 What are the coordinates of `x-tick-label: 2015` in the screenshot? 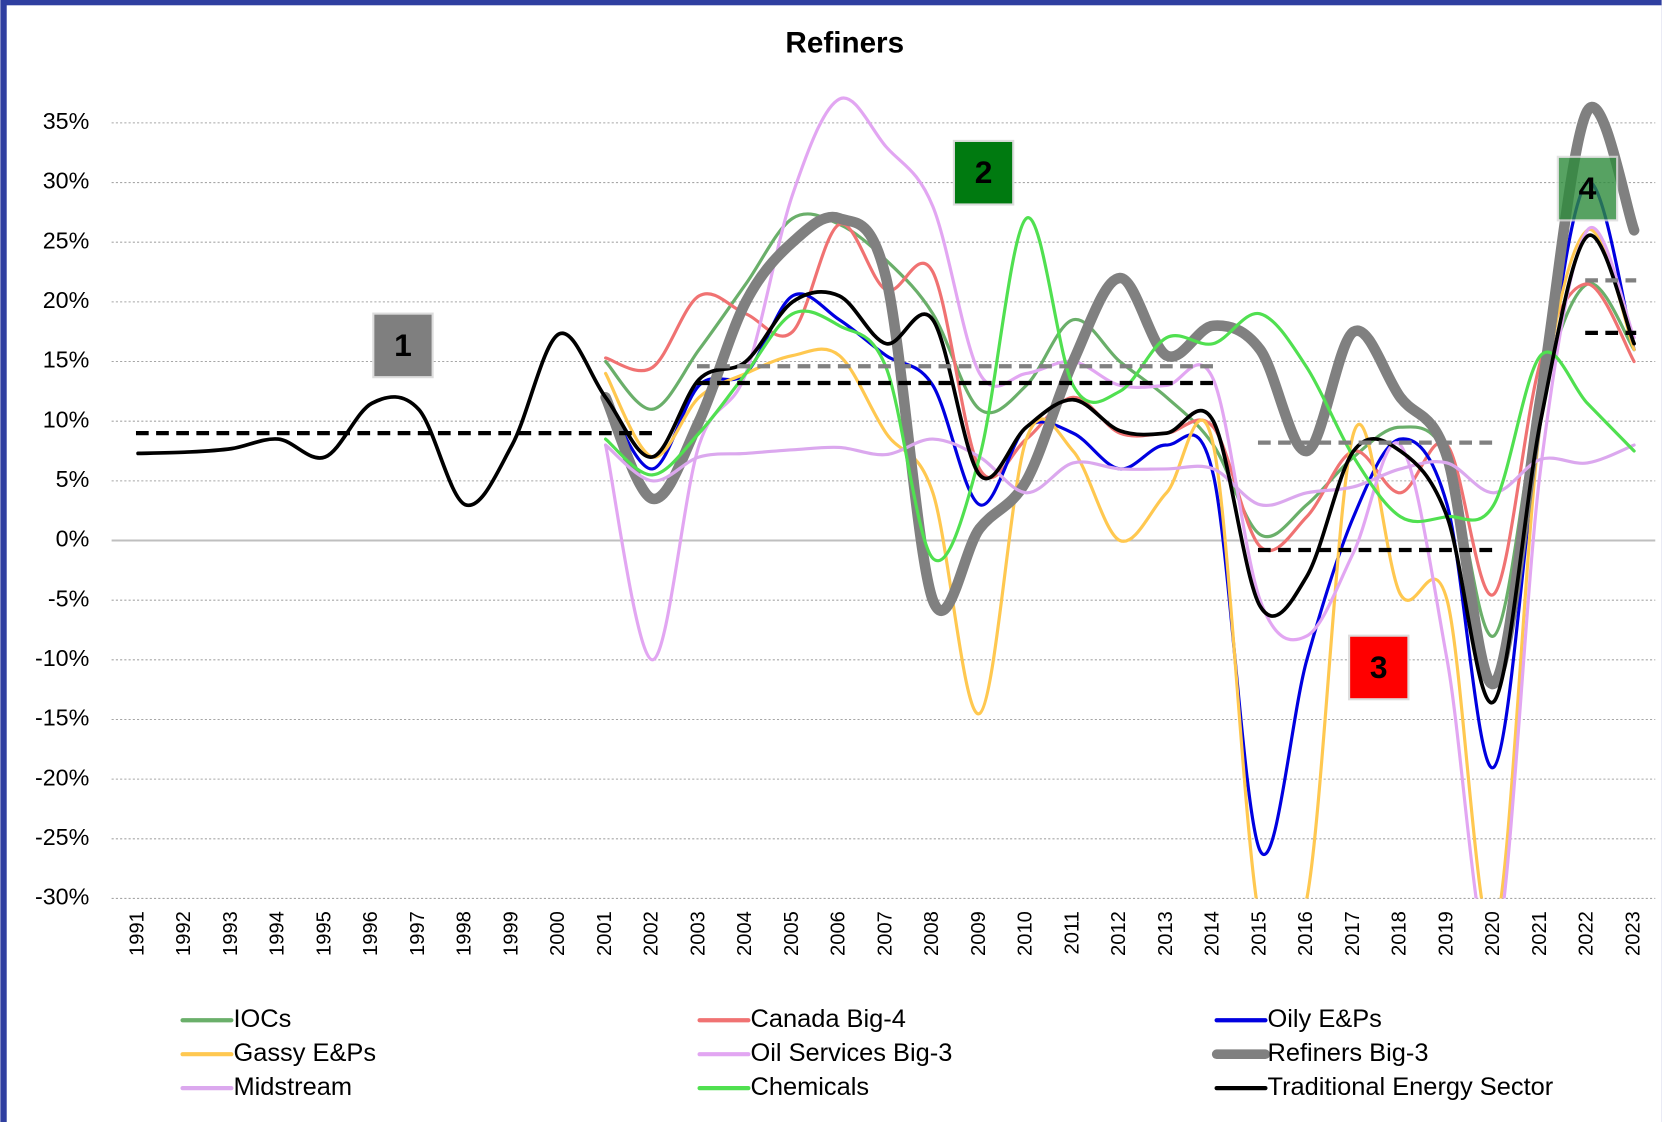 It's located at (1259, 933).